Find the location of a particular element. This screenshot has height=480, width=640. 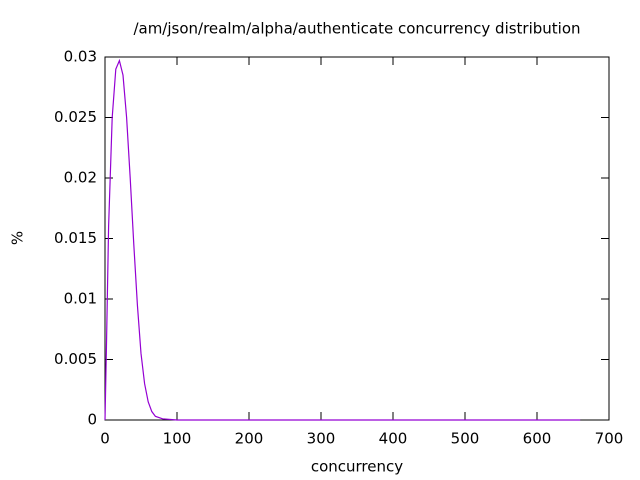

x-tick-label: 100 is located at coordinates (177, 439).